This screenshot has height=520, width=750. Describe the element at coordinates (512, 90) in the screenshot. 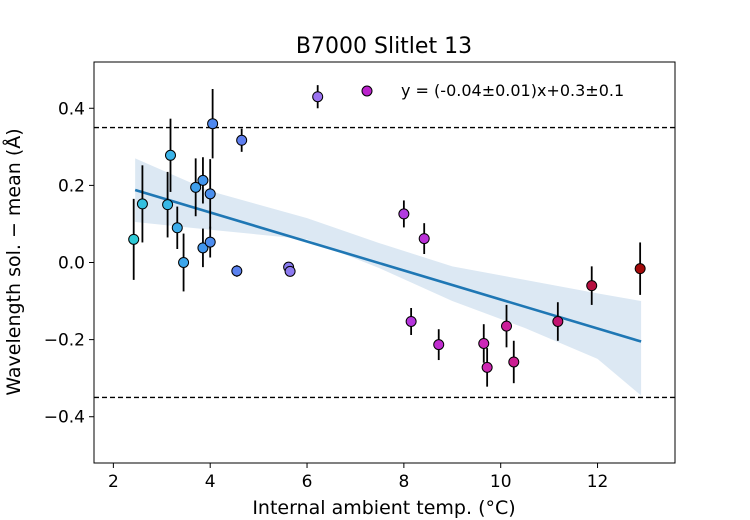

I see `legend-label: y = (-0.04±0.01)x+0.3±0.1` at that location.